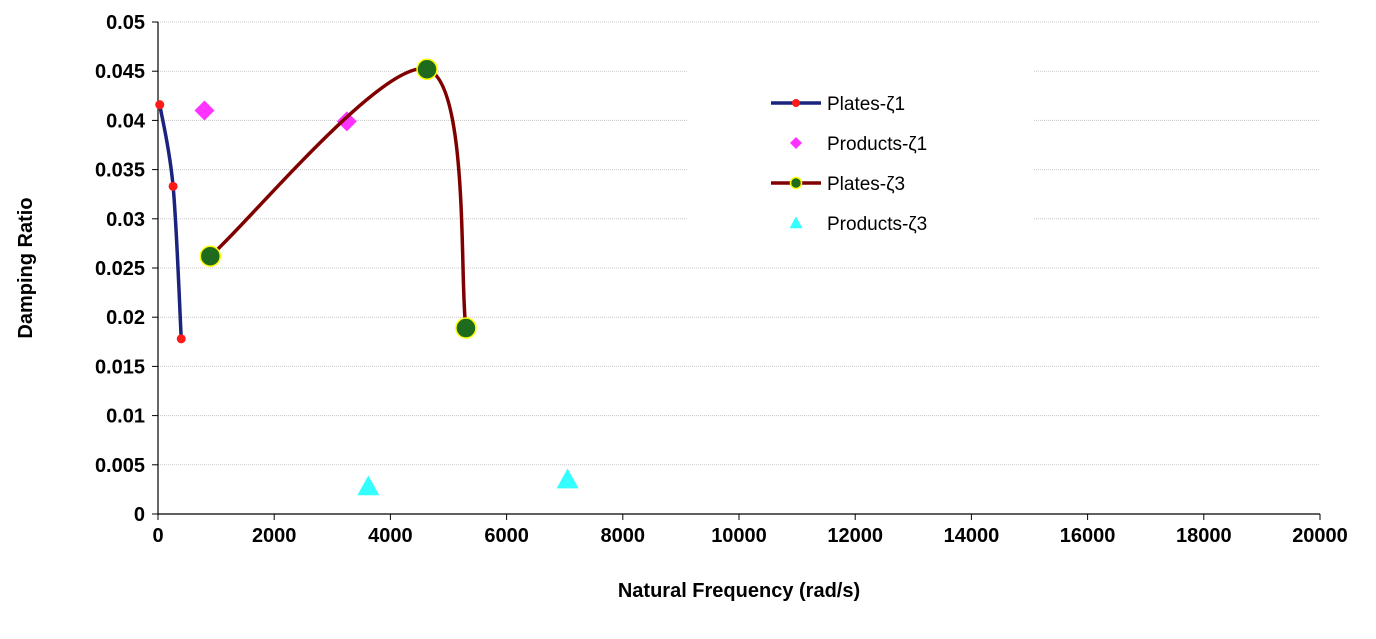  What do you see at coordinates (877, 224) in the screenshot?
I see `legend-label: Products-ζ3` at bounding box center [877, 224].